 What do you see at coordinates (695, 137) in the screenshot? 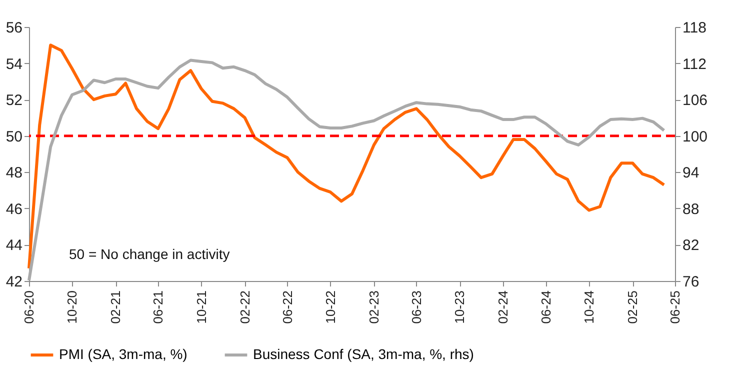
I see `y2-tick-label: 100` at bounding box center [695, 137].